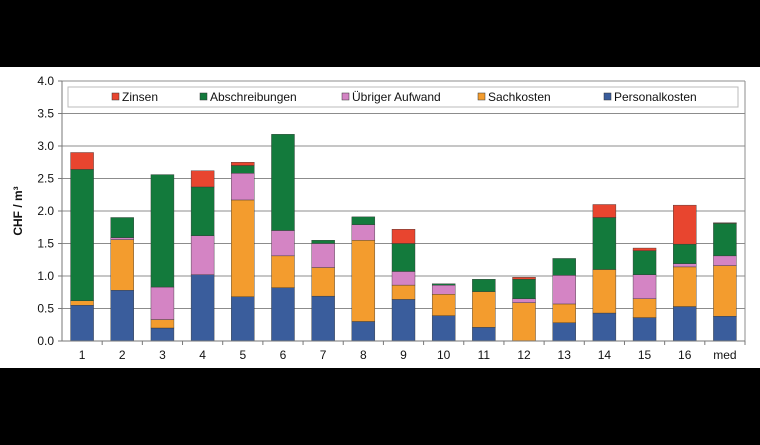 The width and height of the screenshot is (760, 445). I want to click on x-tick-label: 1, so click(82, 355).